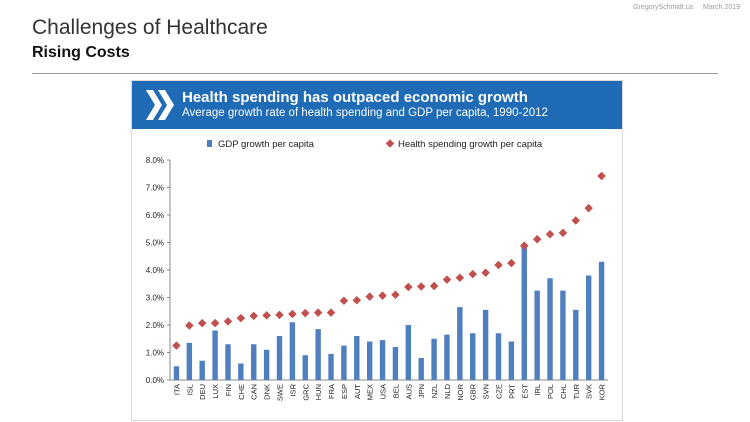  I want to click on y-tick-label: 8.0%, so click(155, 160).